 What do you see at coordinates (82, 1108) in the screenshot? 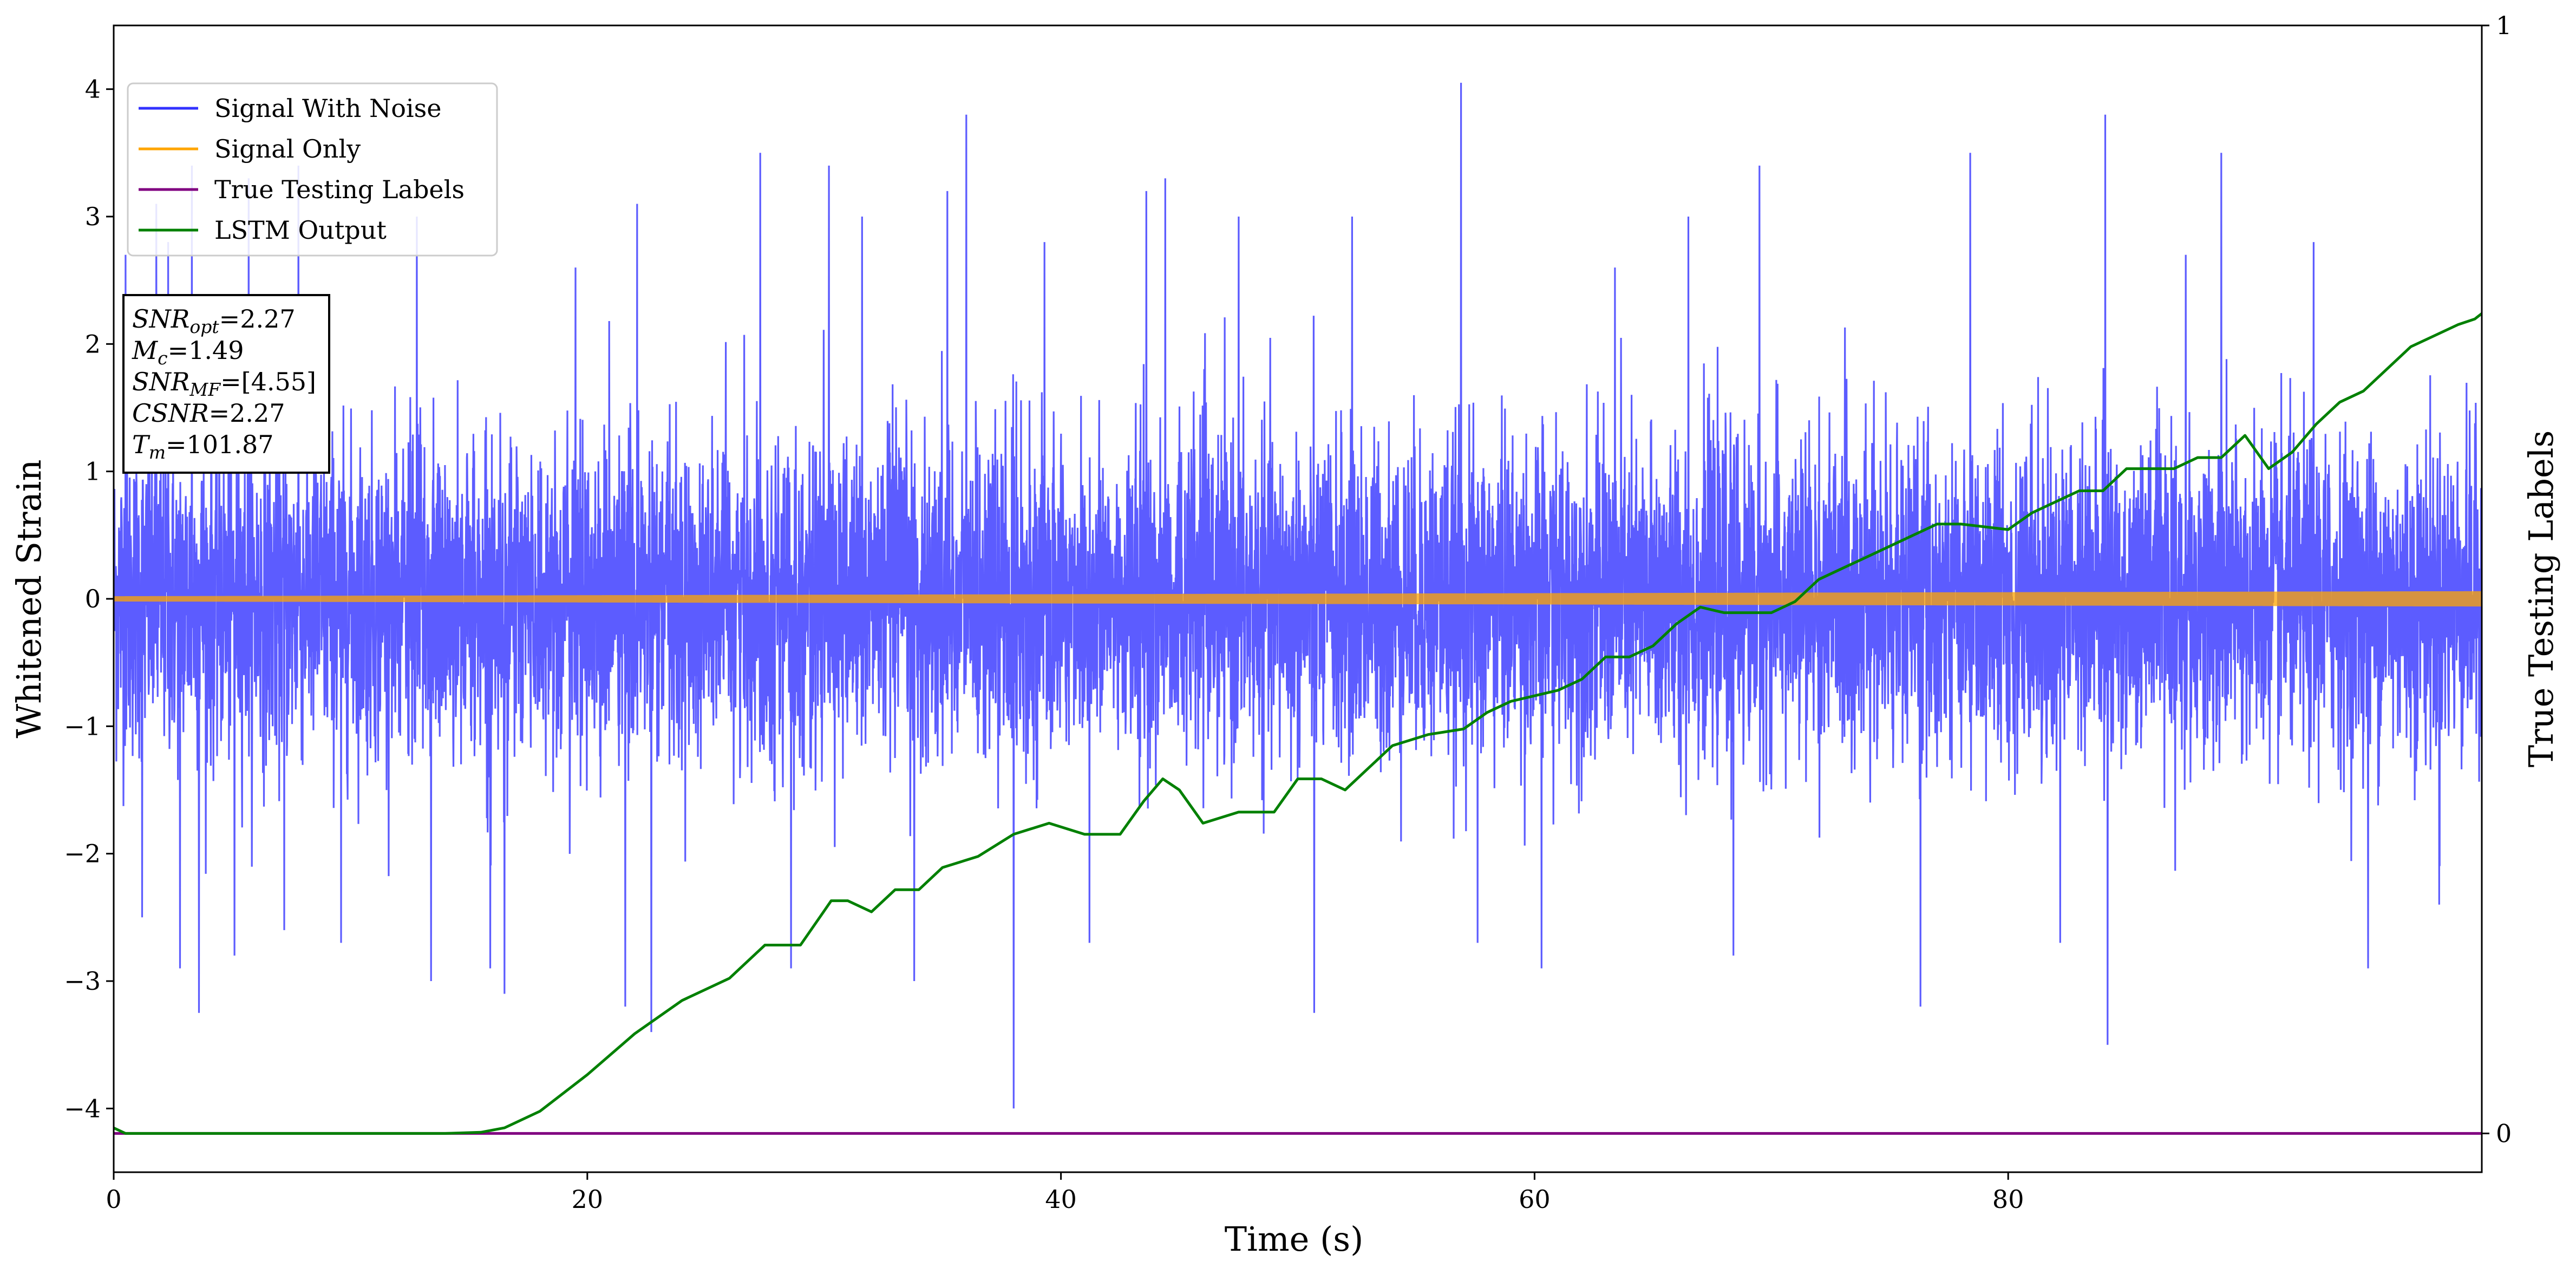
I see `y-tick-label: −4` at bounding box center [82, 1108].